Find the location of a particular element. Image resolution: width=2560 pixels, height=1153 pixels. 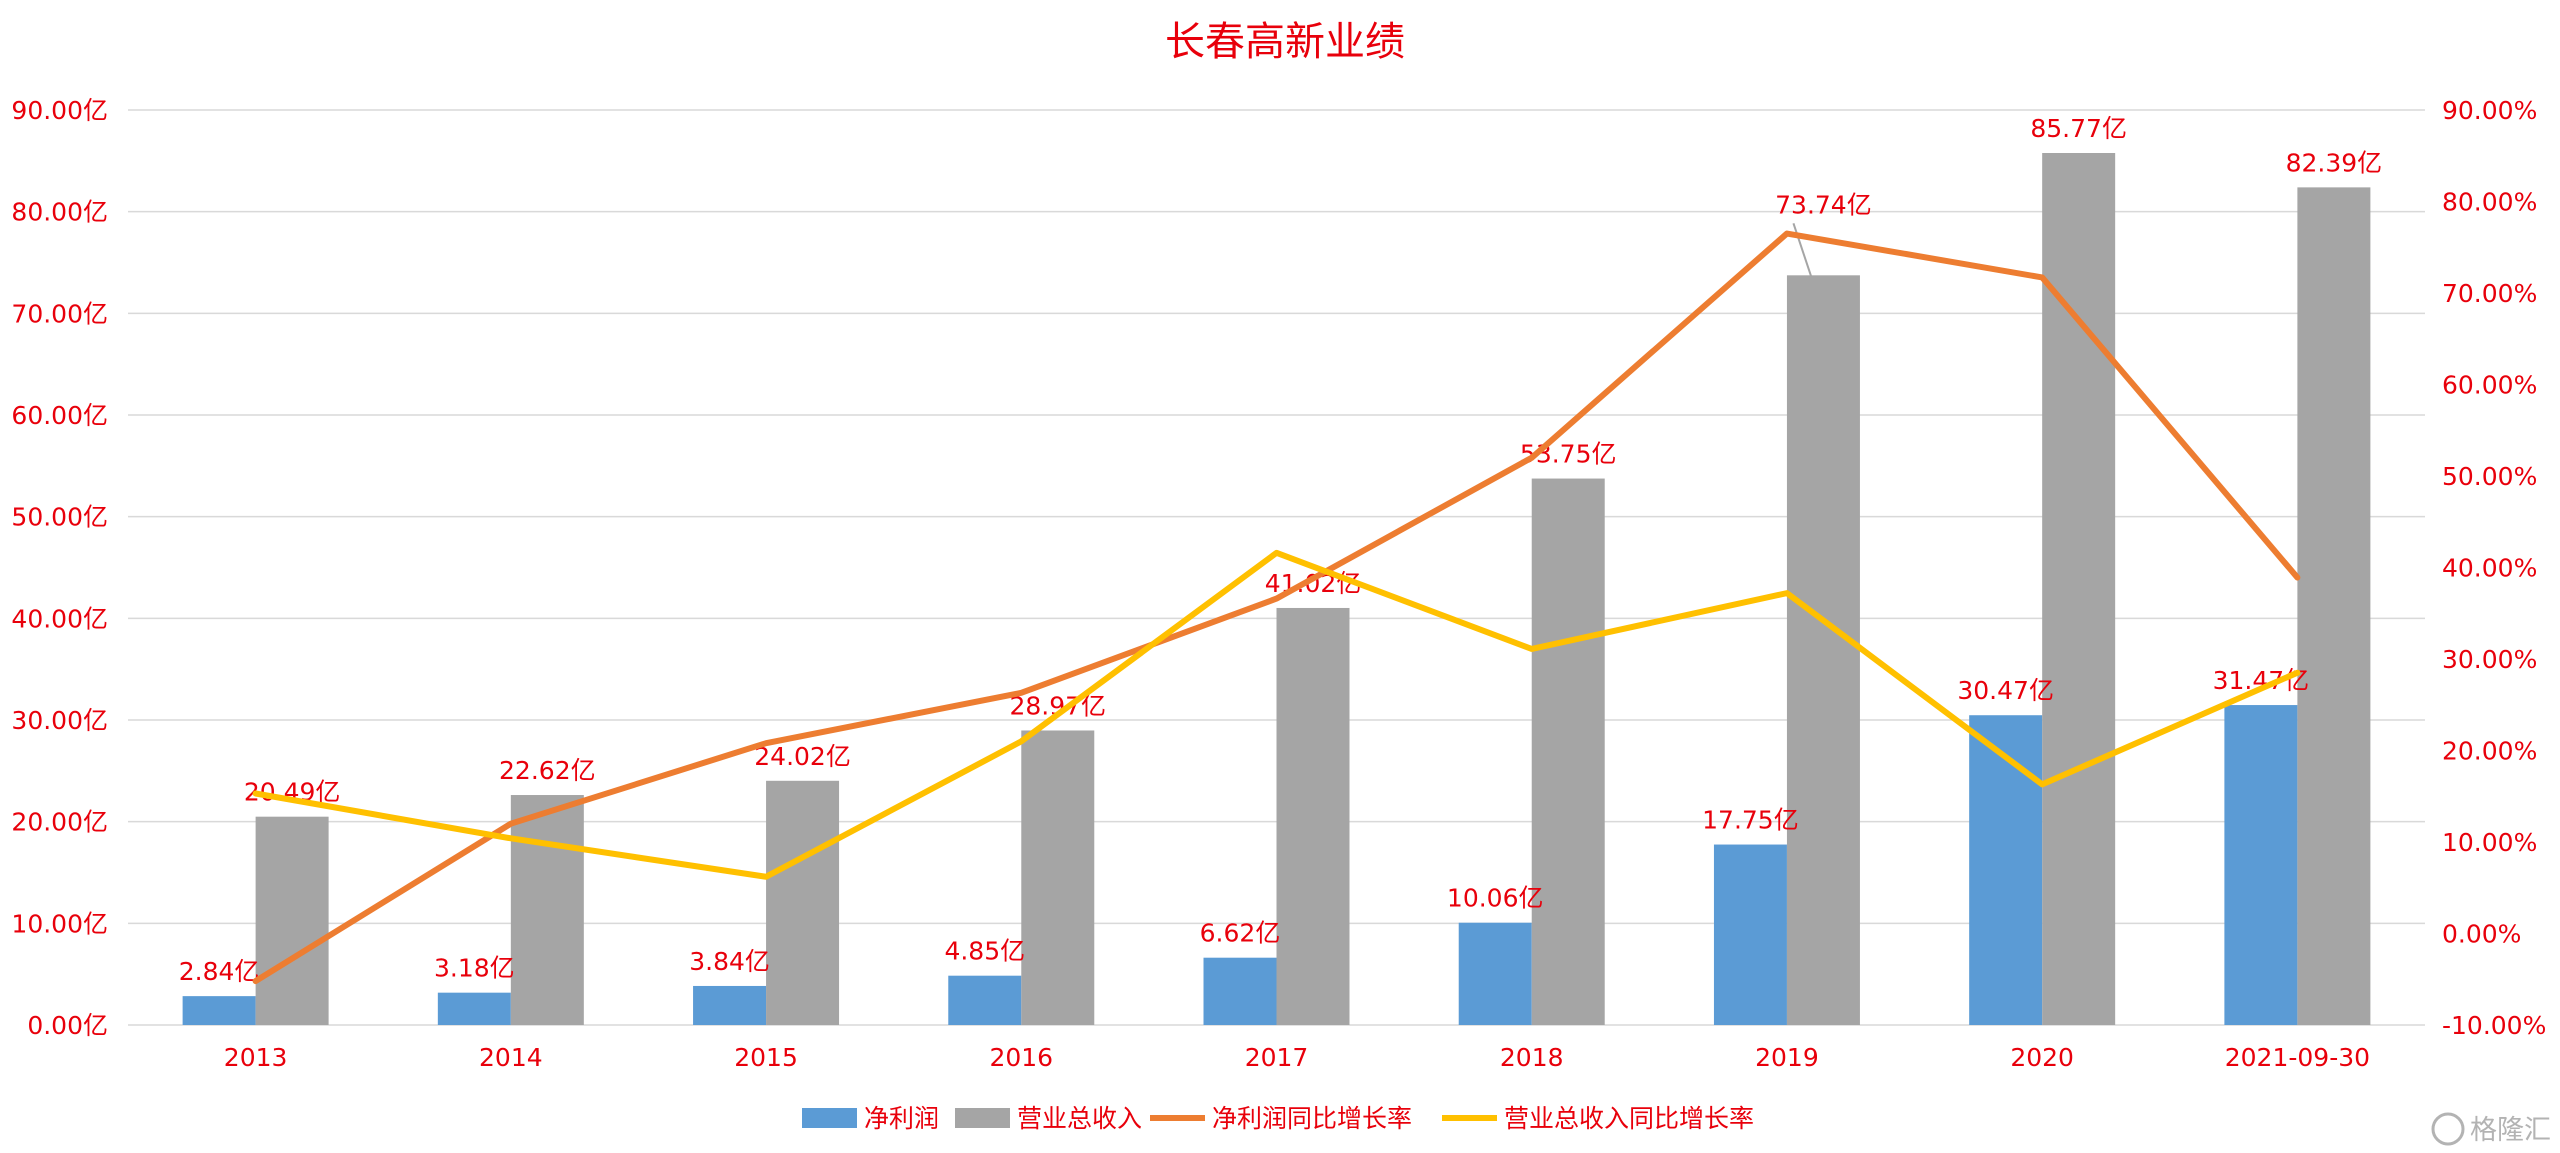

right-axis-tick-label: 20.00% is located at coordinates (2489, 751).